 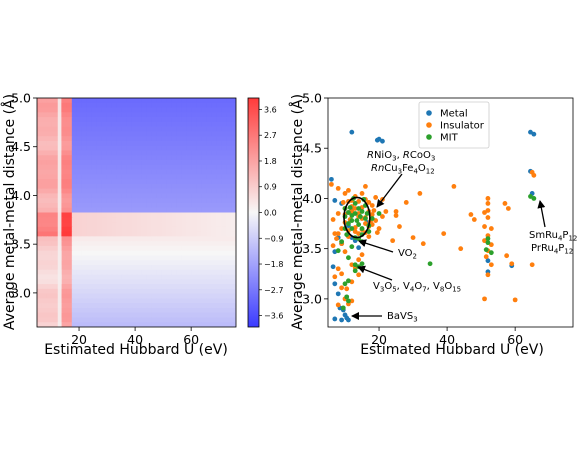 What do you see at coordinates (418, 286) in the screenshot?
I see `annotation-fragment: O` at bounding box center [418, 286].